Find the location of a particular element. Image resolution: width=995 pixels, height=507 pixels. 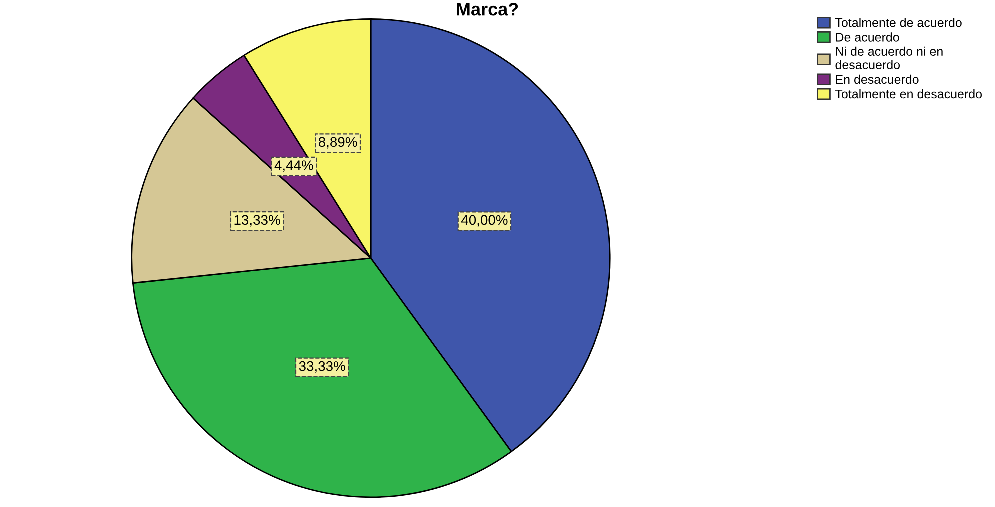

legend-label: De acuerdo is located at coordinates (868, 37).